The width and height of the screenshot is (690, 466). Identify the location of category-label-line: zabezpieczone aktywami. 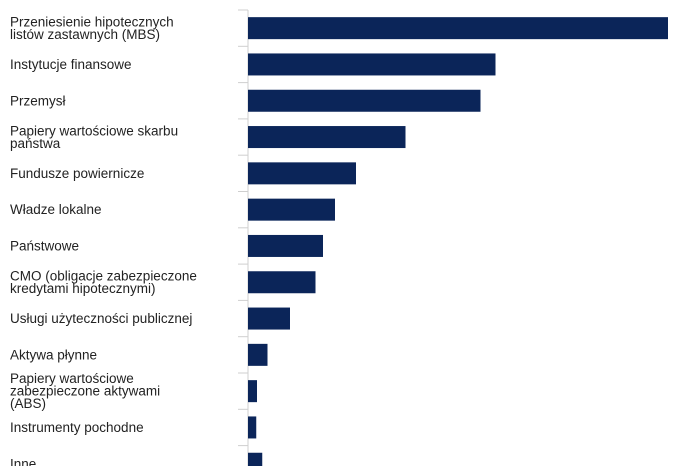
(85, 391).